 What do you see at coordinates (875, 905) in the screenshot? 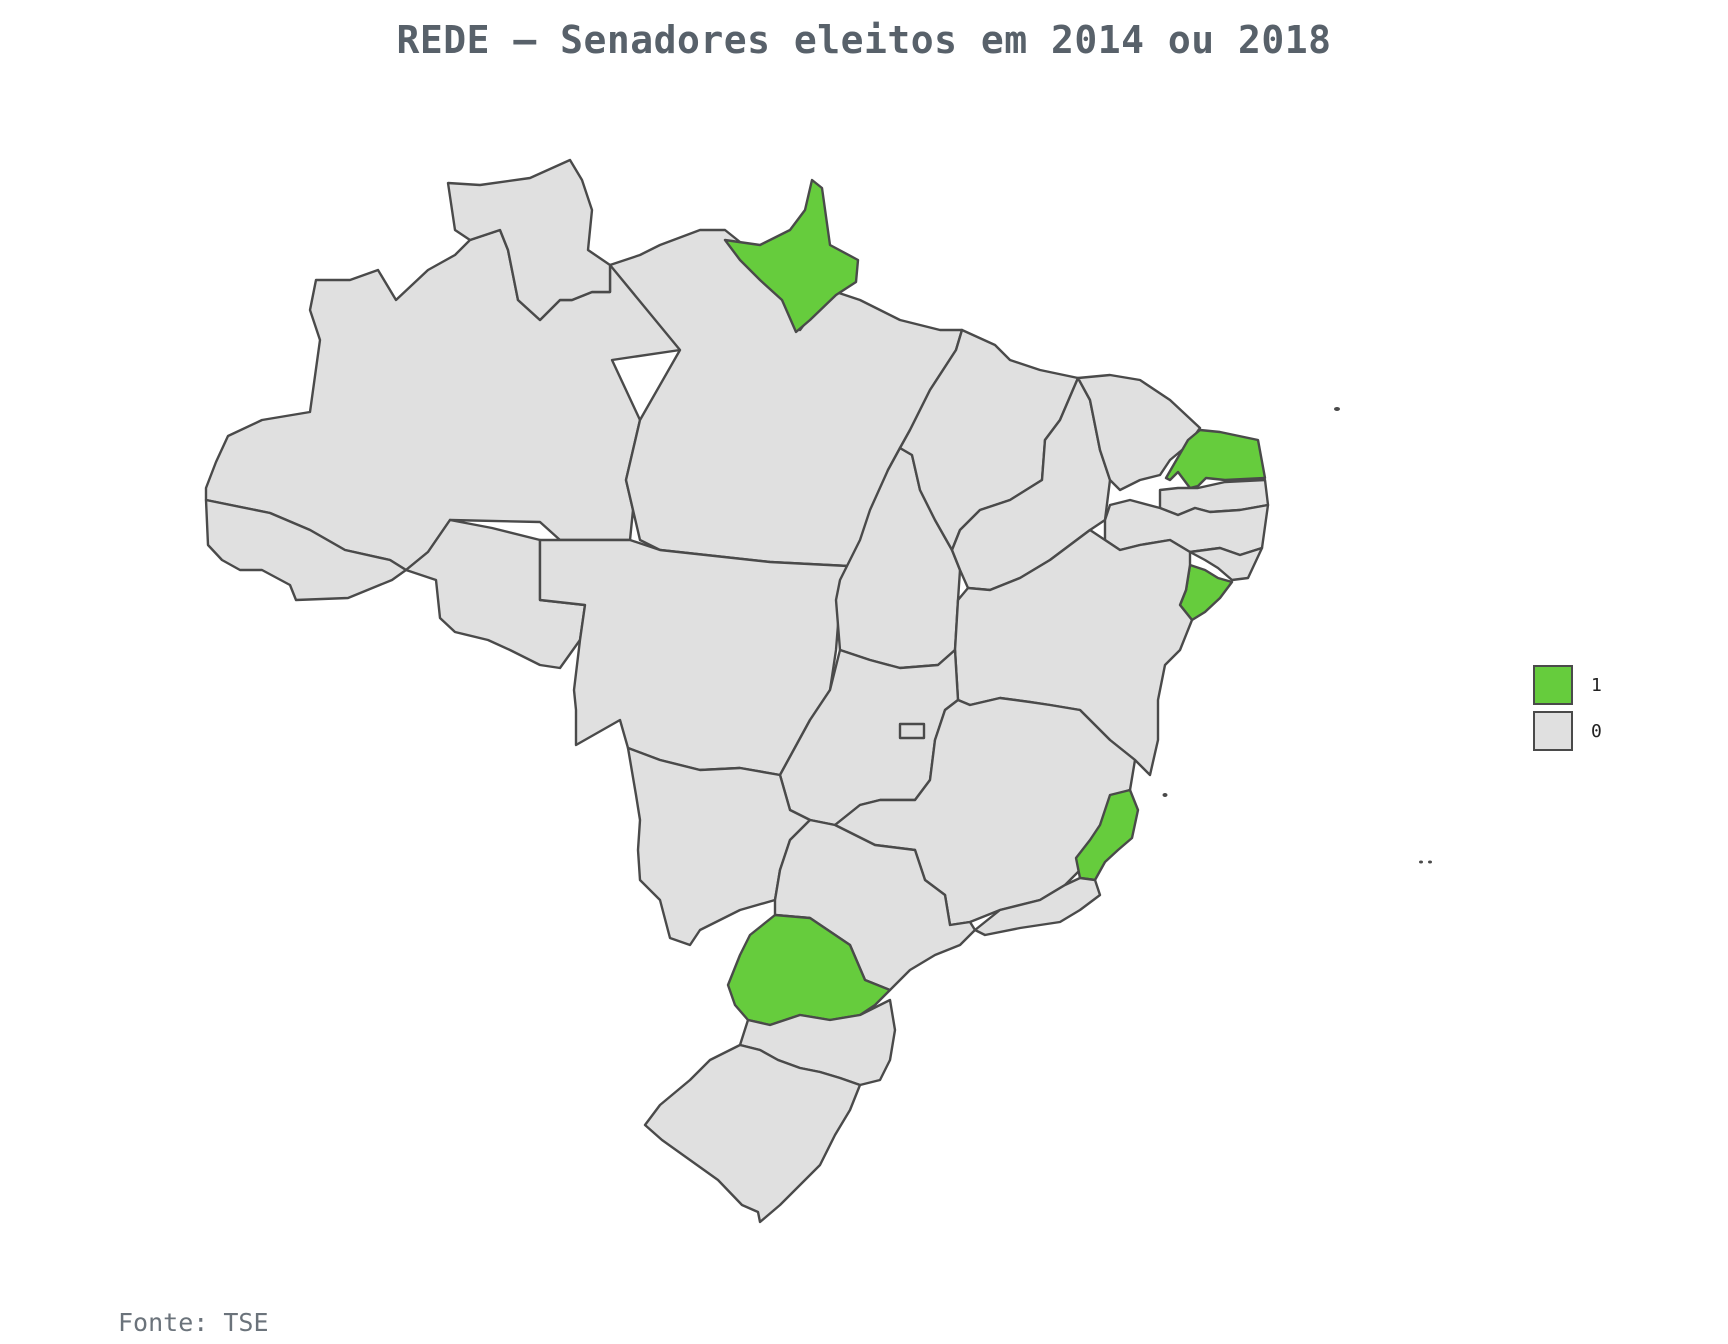
I see `state-SP` at bounding box center [875, 905].